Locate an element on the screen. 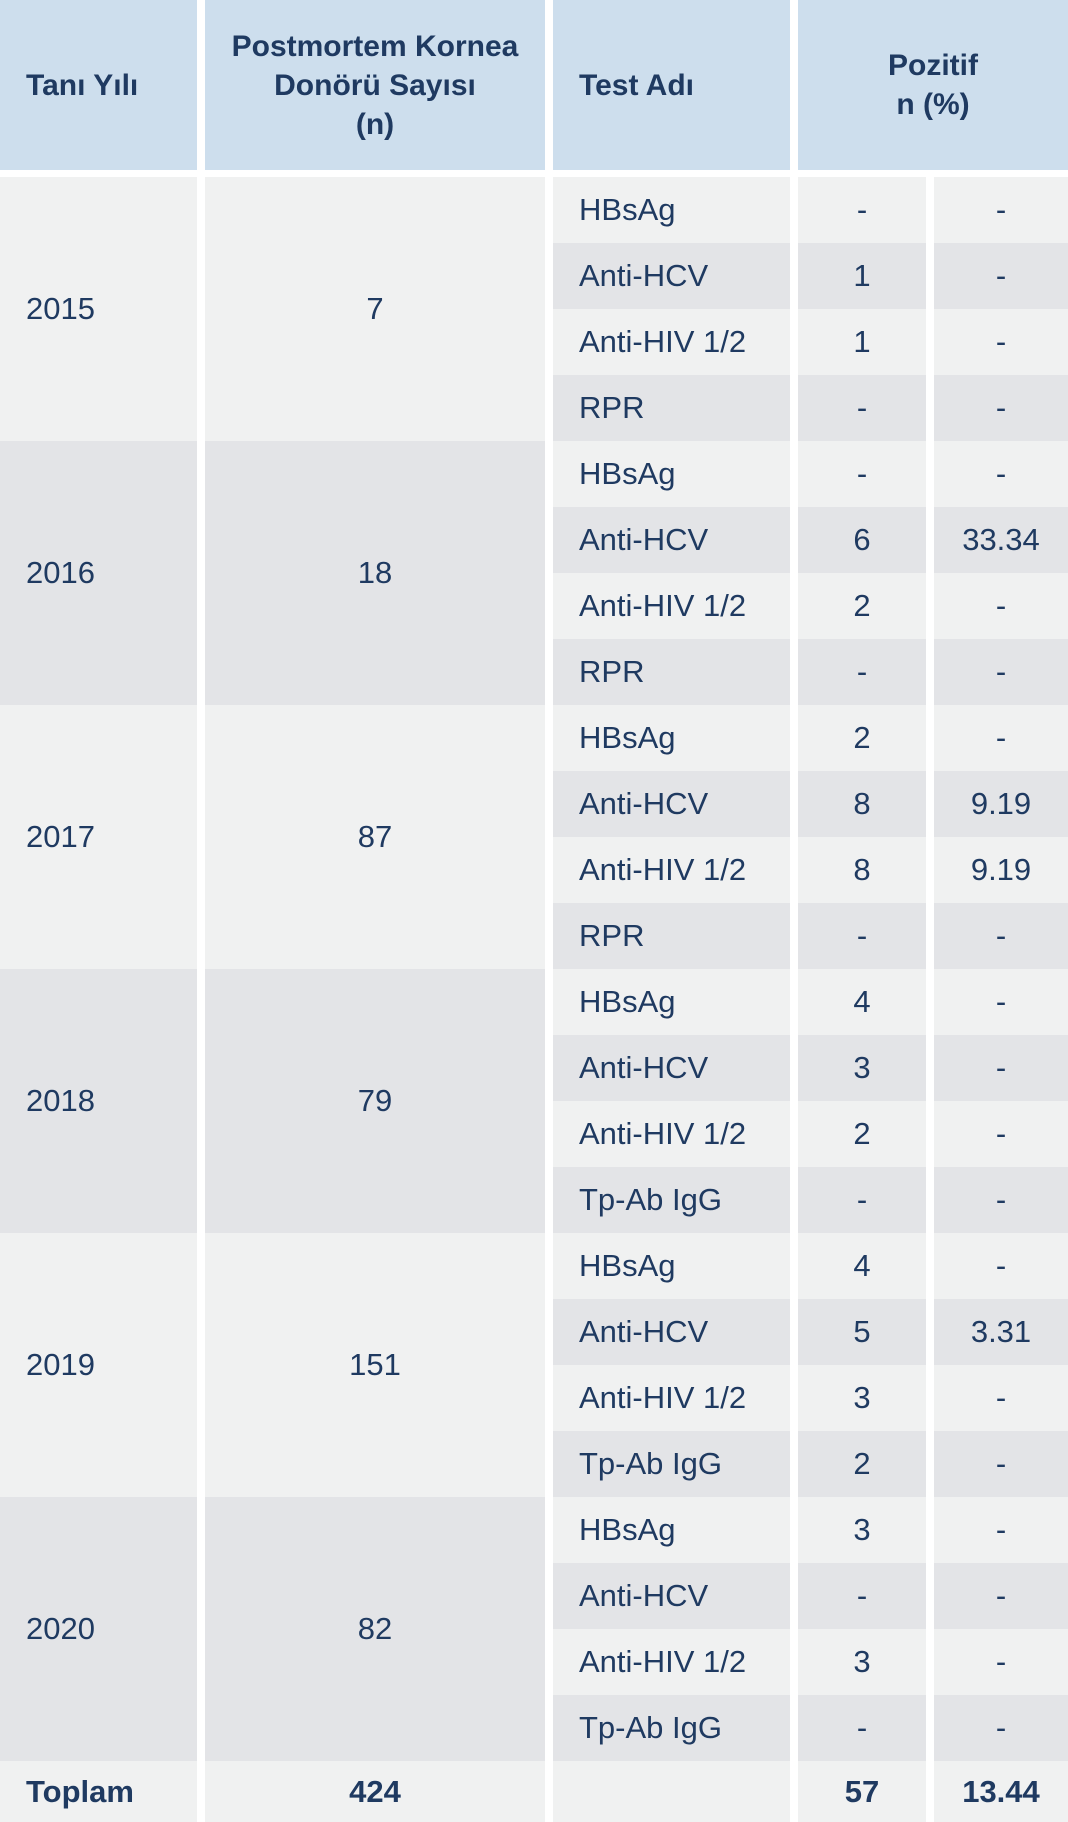 The width and height of the screenshot is (1068, 1822). positive-pct-cell: 33.34 is located at coordinates (1001, 540).